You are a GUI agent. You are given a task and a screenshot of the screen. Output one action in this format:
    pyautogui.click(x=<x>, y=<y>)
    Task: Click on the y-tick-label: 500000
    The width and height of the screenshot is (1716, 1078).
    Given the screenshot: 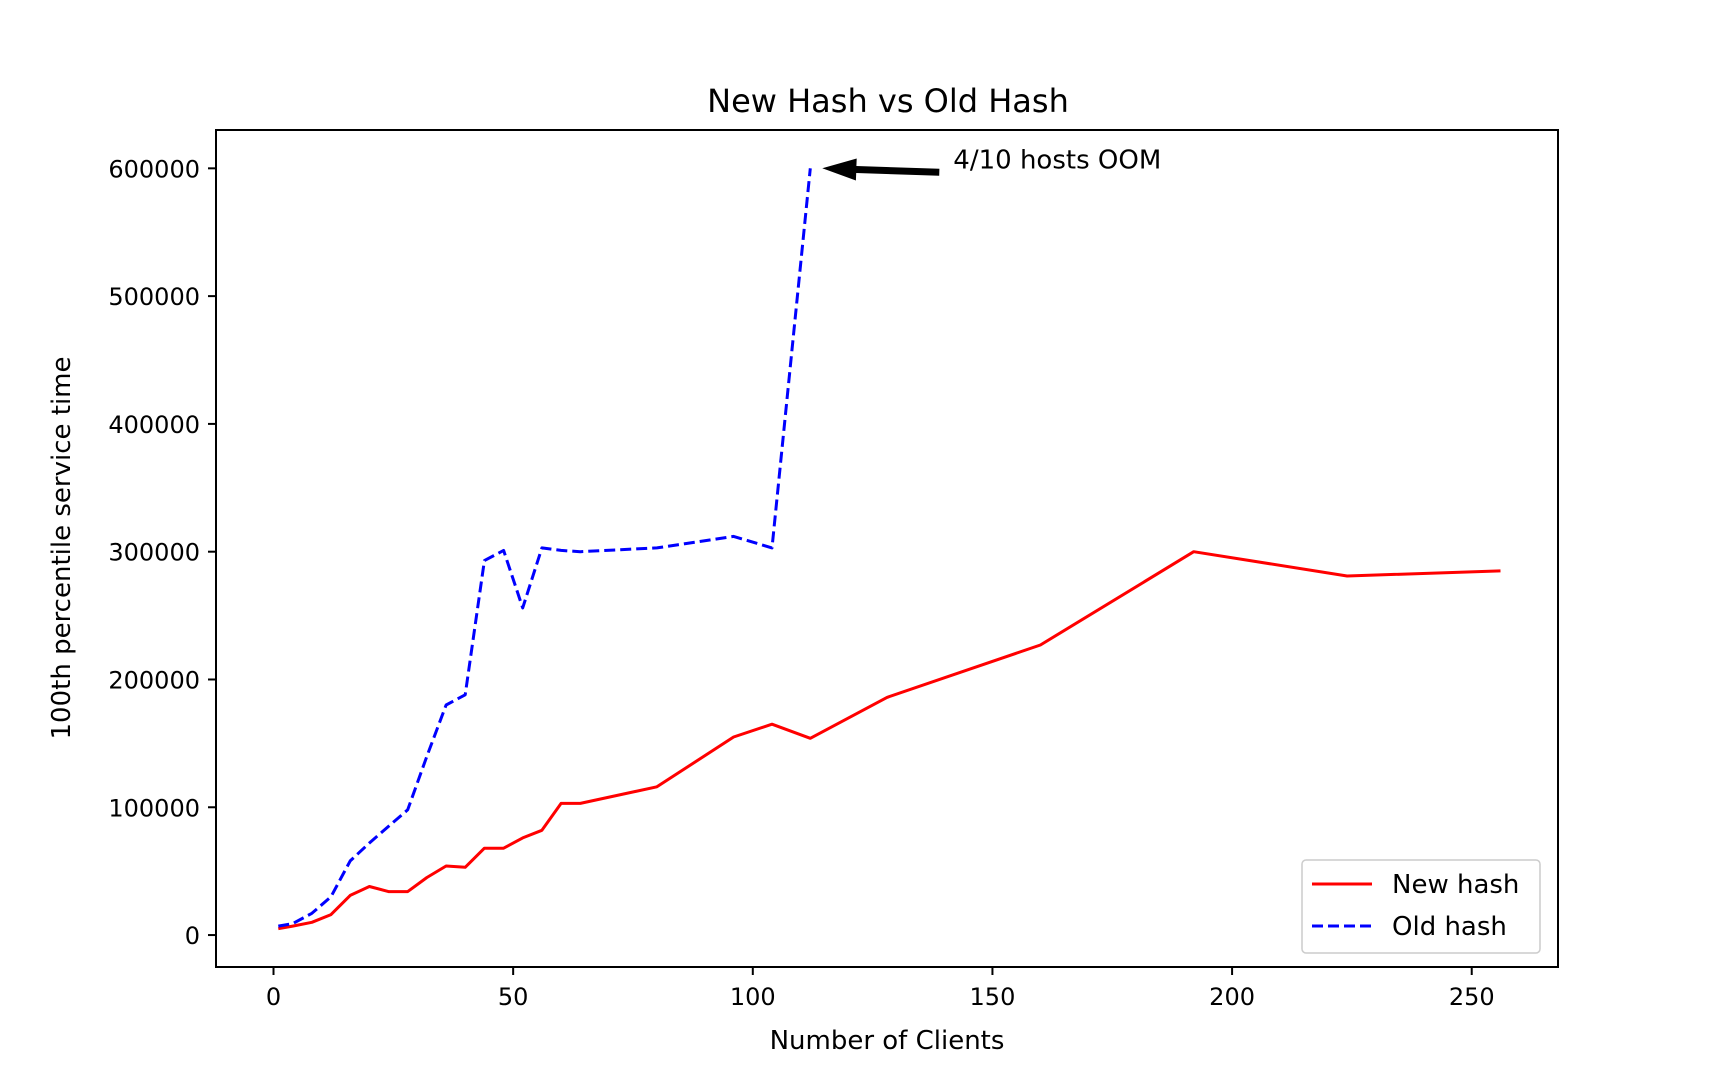 What is the action you would take?
    pyautogui.click(x=154, y=297)
    